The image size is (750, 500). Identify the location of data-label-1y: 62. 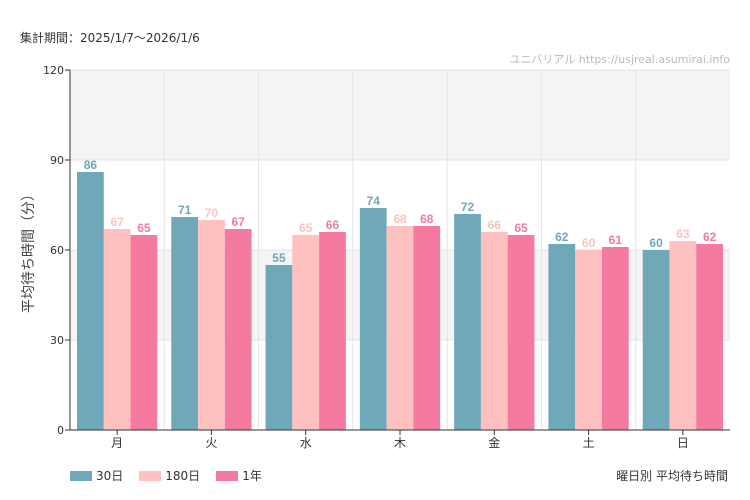
(710, 237).